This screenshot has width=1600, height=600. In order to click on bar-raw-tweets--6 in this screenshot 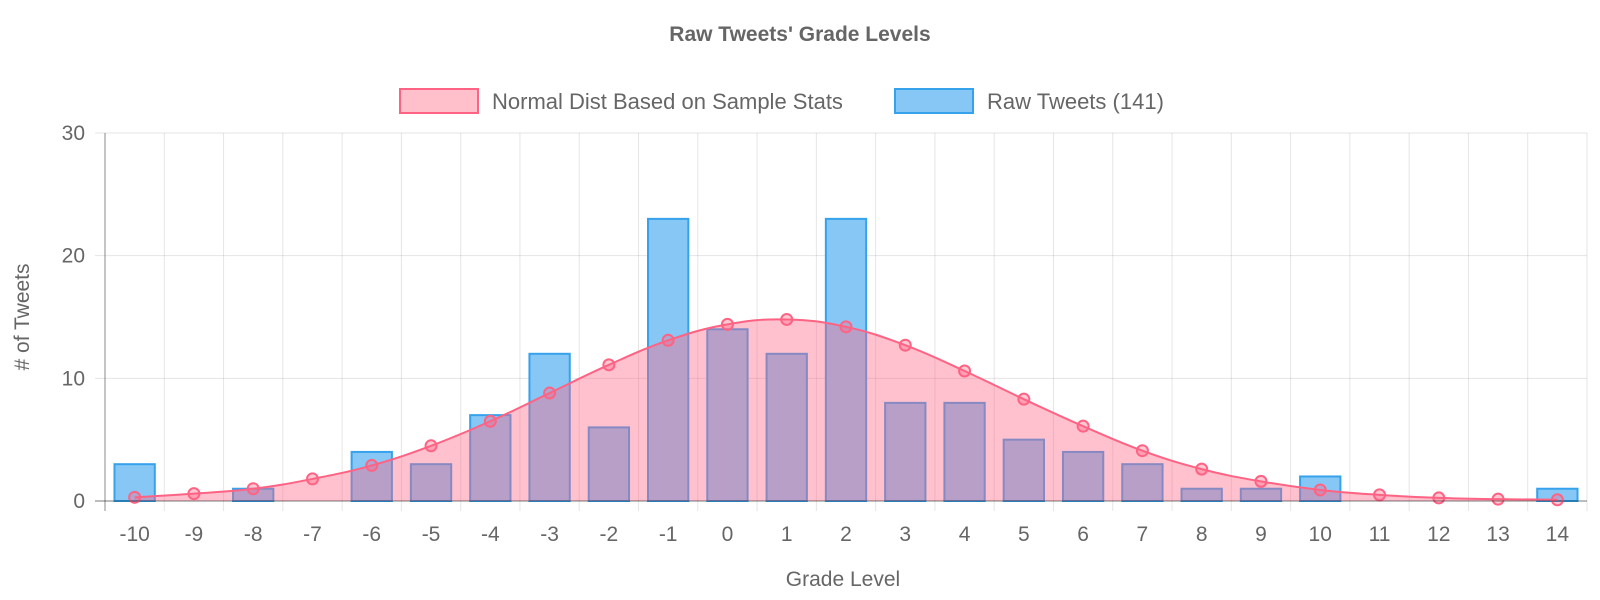, I will do `click(371, 476)`.